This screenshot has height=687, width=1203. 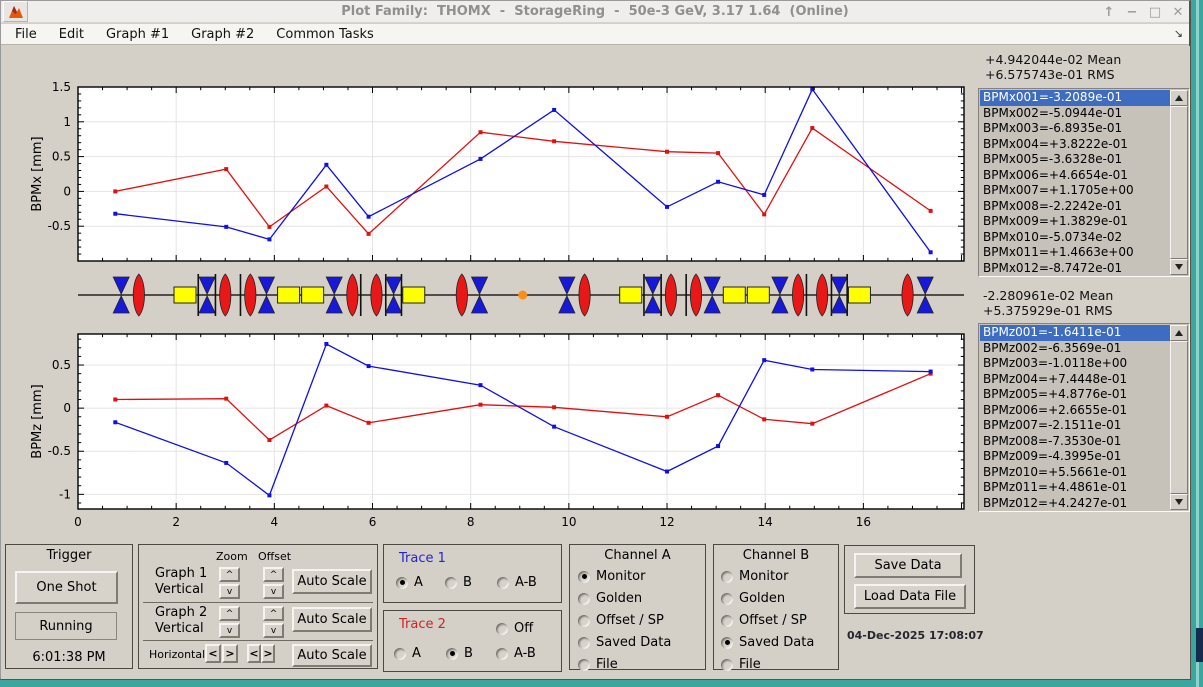 I want to click on channel-b-option-monitor: Monitor, so click(x=754, y=576).